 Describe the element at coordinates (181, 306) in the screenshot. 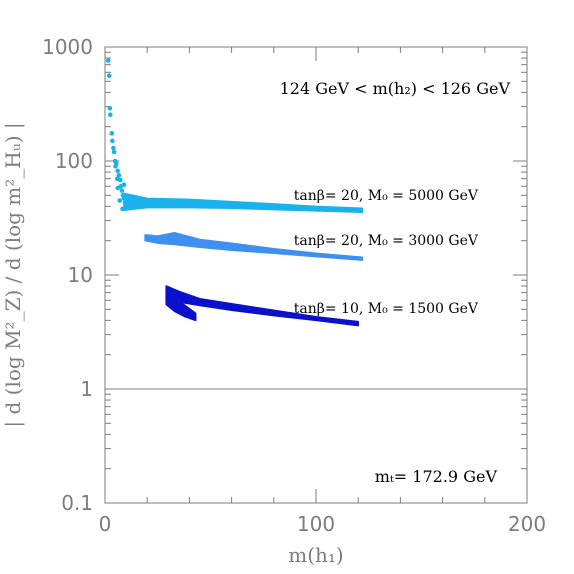

I see `series-band-lobe` at that location.